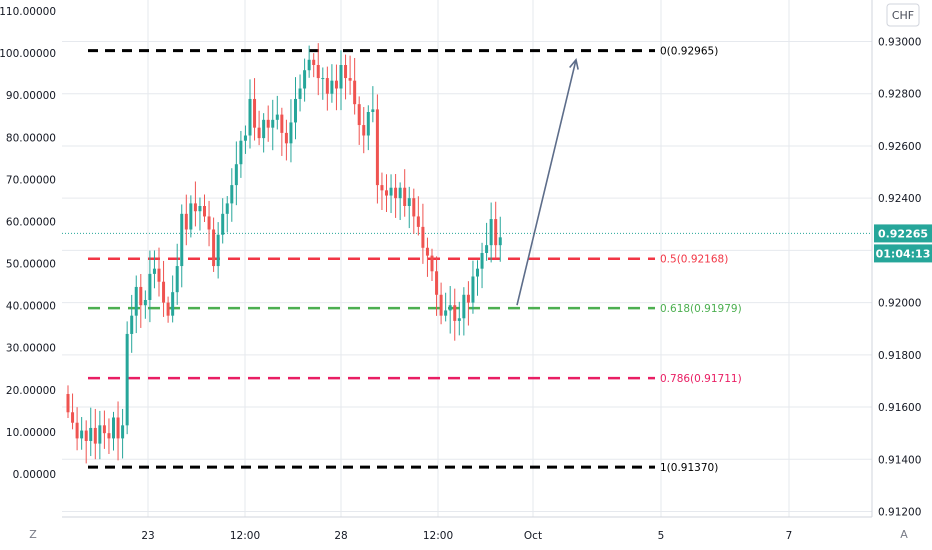 The image size is (932, 550). What do you see at coordinates (28, 12) in the screenshot?
I see `left-axis-tick: 110.00000` at bounding box center [28, 12].